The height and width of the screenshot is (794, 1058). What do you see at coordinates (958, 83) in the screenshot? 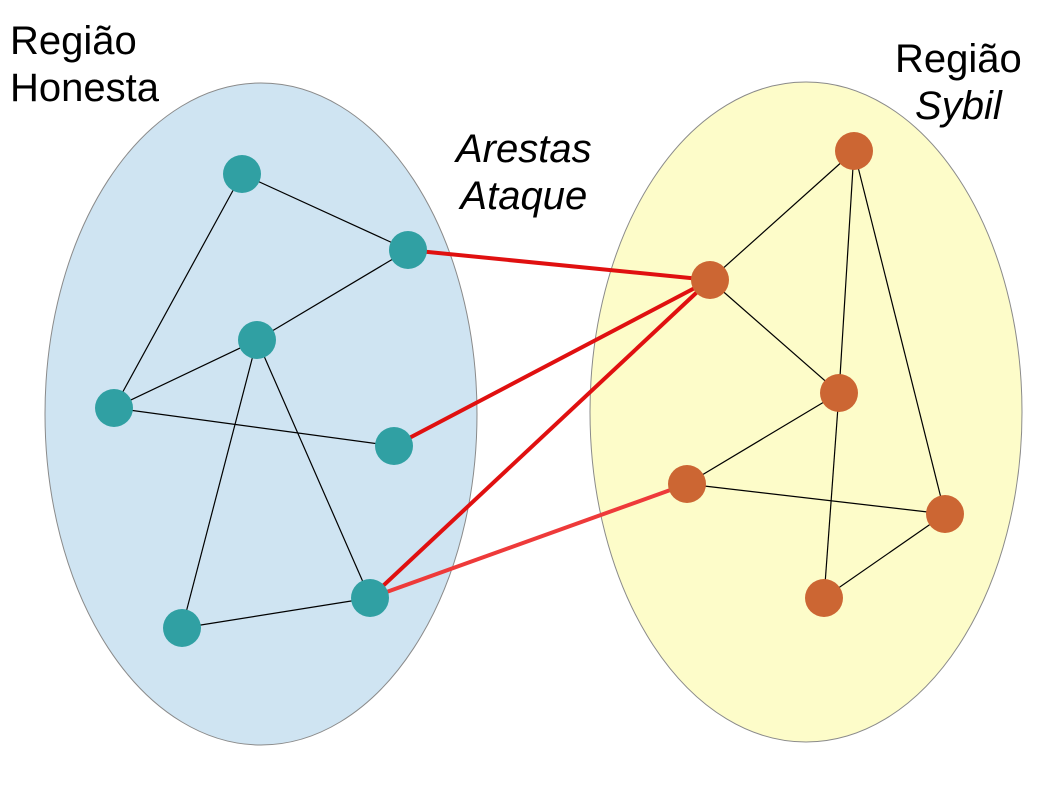
I see `sybil-region-label: Região Sybil` at bounding box center [958, 83].